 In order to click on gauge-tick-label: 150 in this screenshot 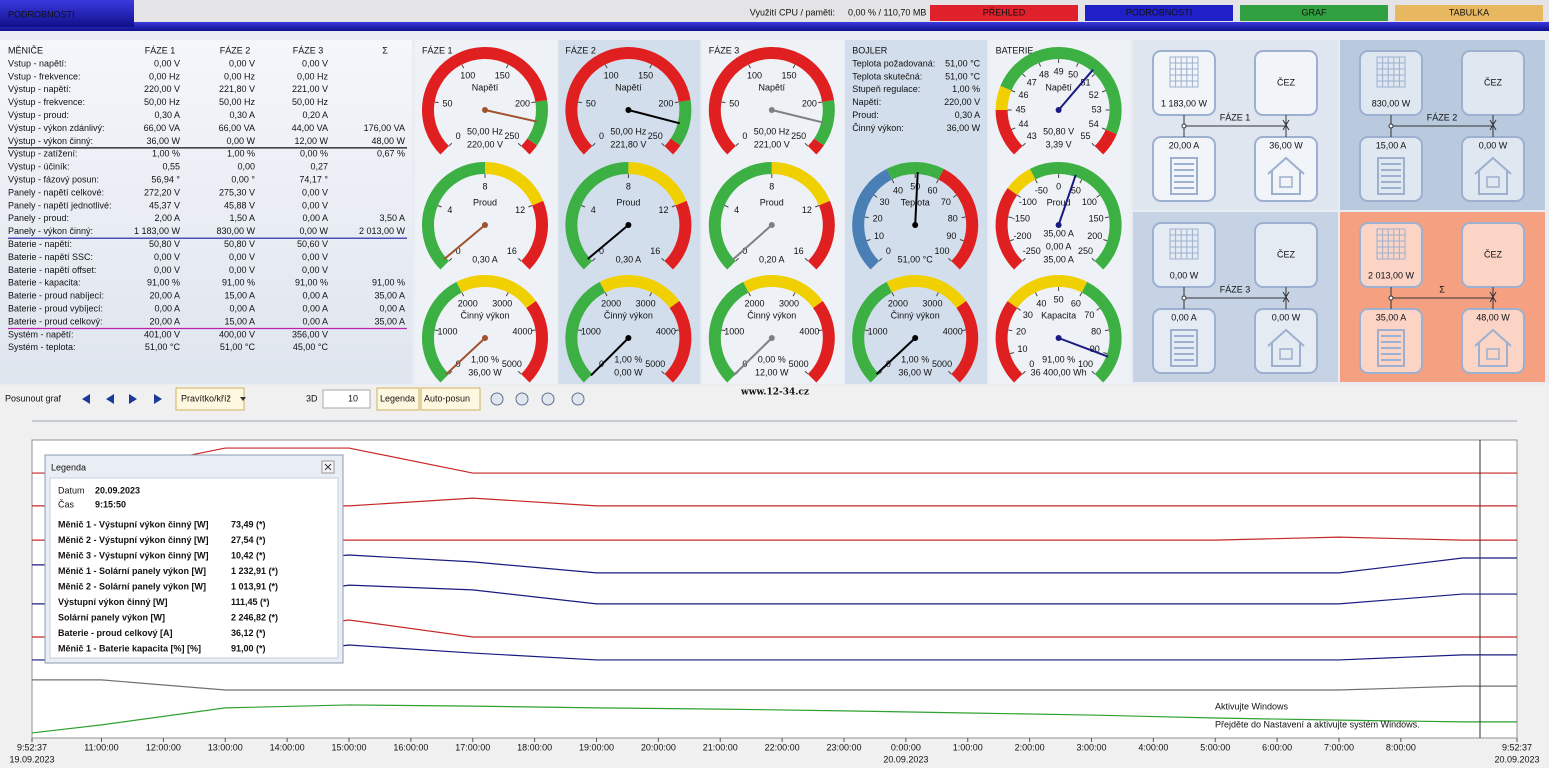, I will do `click(1096, 218)`.